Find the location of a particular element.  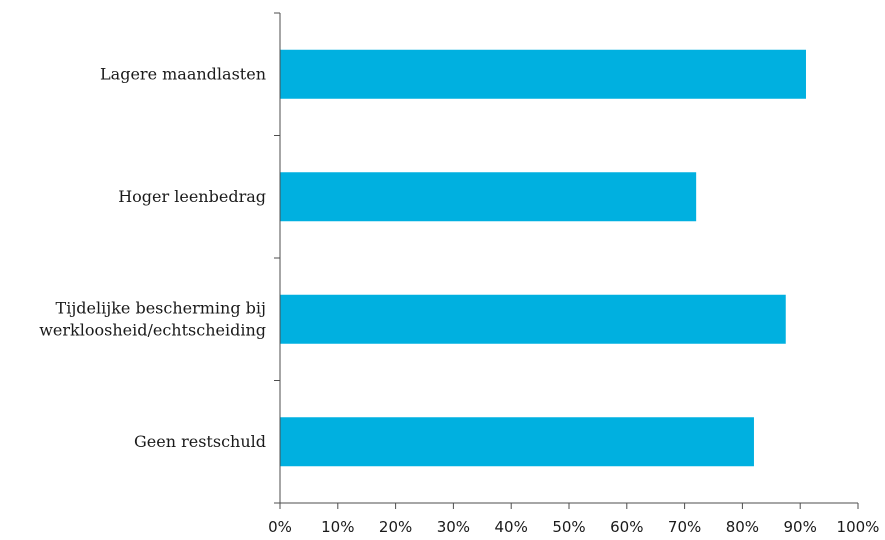

x-tick-label: 100% is located at coordinates (858, 527).